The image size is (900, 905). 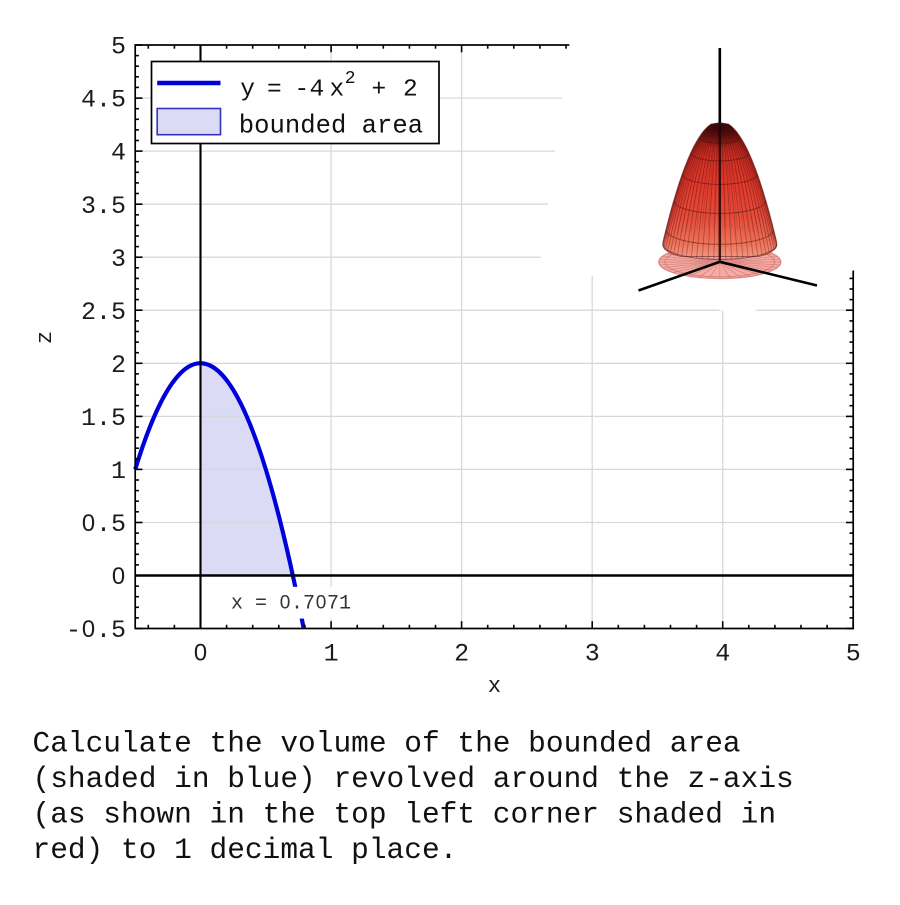 I want to click on svg-text:Calculate the volume of the bo: Calculate the volume of the bounded area, so click(x=387, y=744).